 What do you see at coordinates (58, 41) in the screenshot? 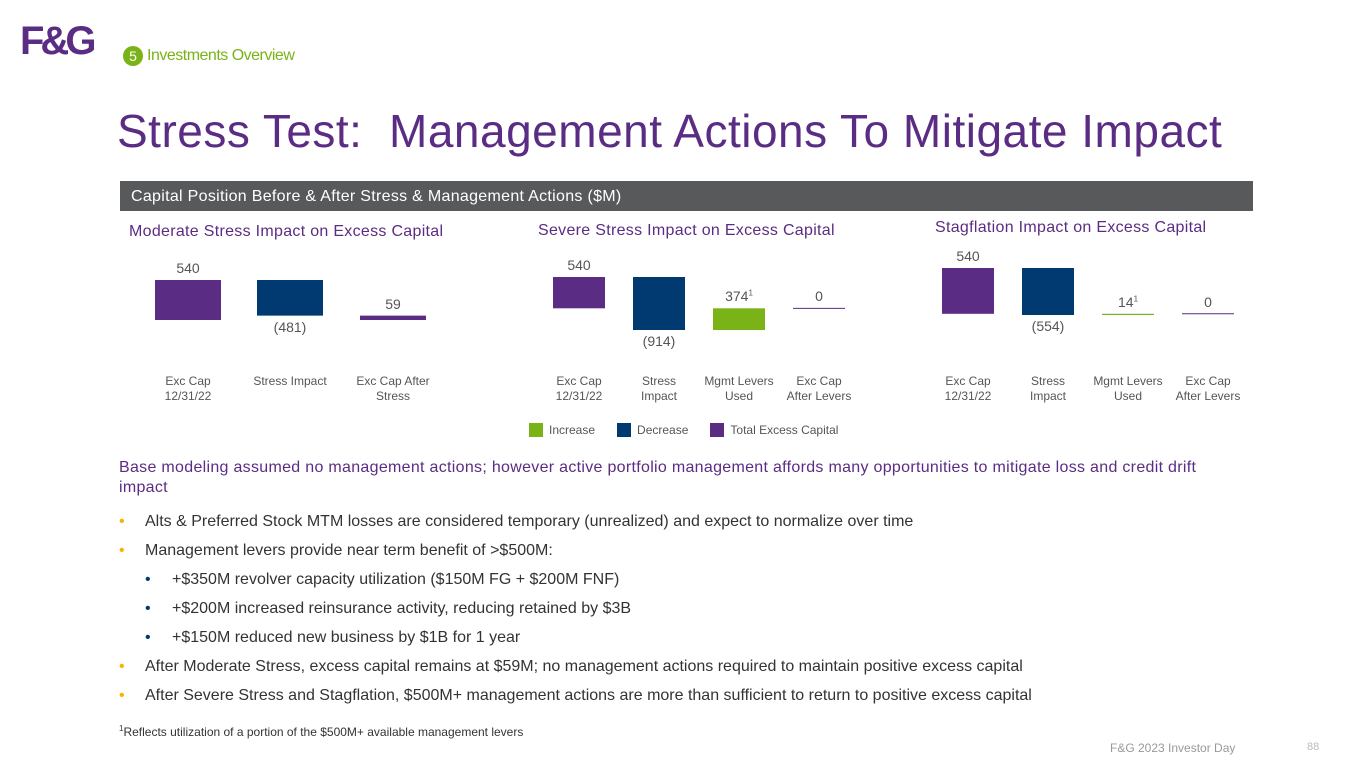
I see `logo: F&G` at bounding box center [58, 41].